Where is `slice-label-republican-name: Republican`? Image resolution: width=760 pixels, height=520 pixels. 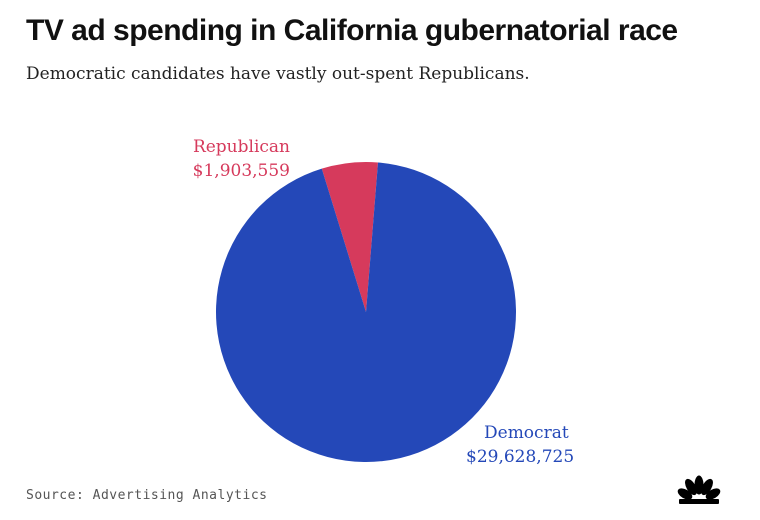 slice-label-republican-name: Republican is located at coordinates (241, 147).